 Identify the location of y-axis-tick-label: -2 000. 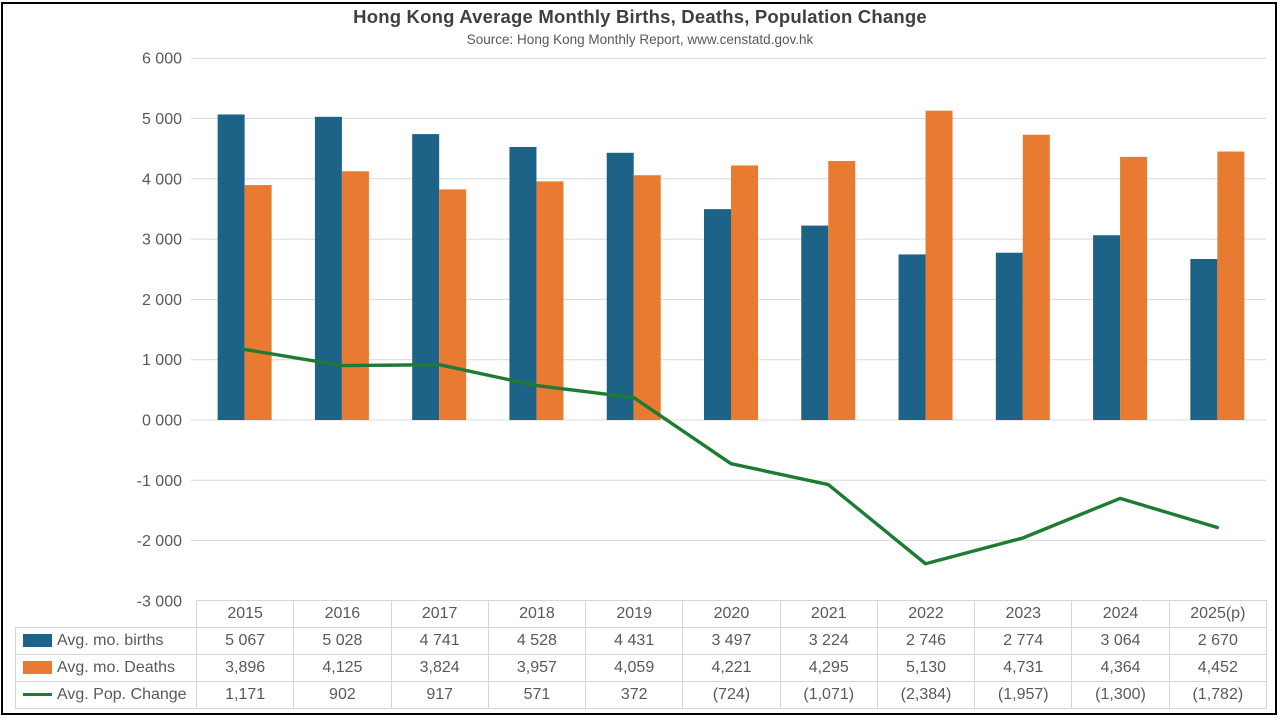
(159, 541).